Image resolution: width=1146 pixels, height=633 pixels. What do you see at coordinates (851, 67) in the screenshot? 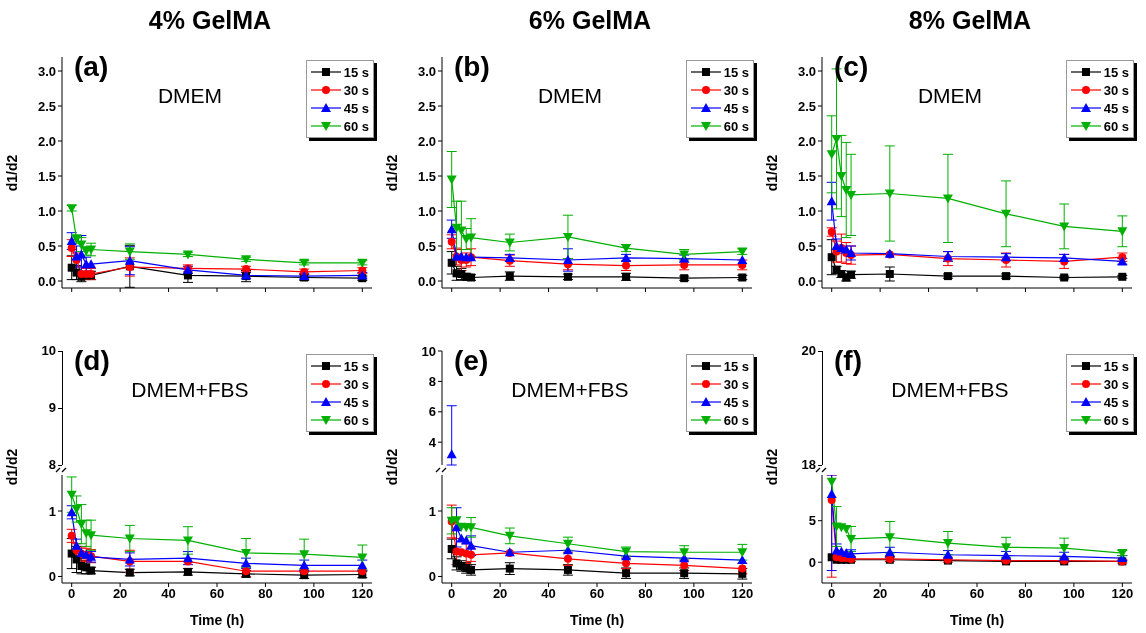
I see `annotation: (c)` at bounding box center [851, 67].